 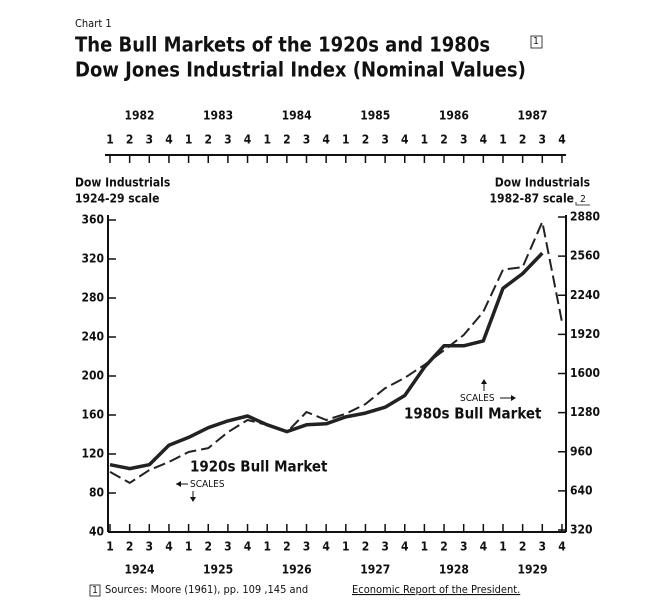 What do you see at coordinates (139, 570) in the screenshot?
I see `bottom-year: 1924` at bounding box center [139, 570].